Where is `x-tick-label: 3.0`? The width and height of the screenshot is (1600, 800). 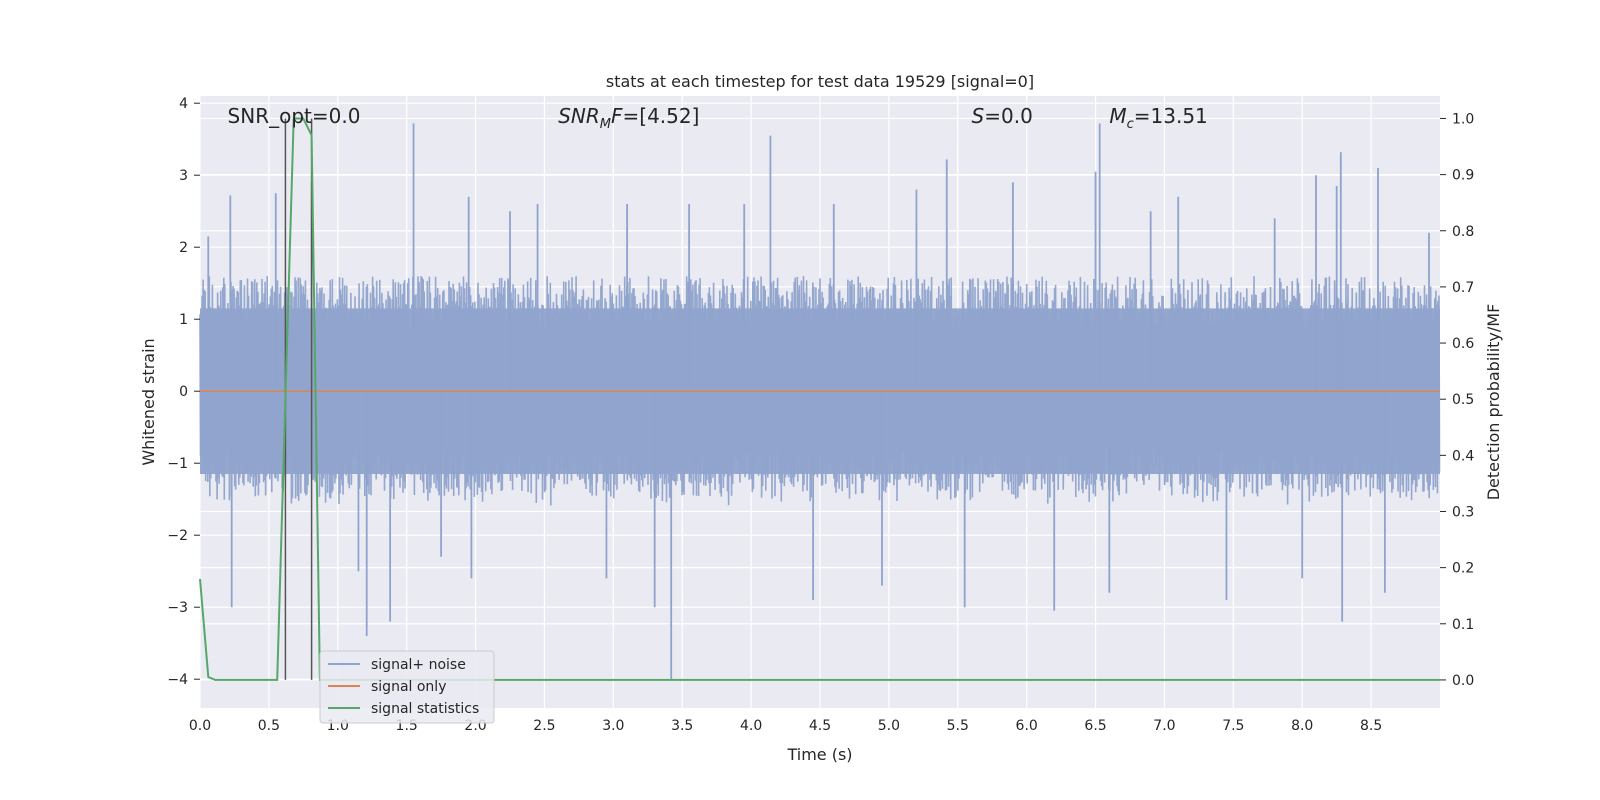 x-tick-label: 3.0 is located at coordinates (613, 726).